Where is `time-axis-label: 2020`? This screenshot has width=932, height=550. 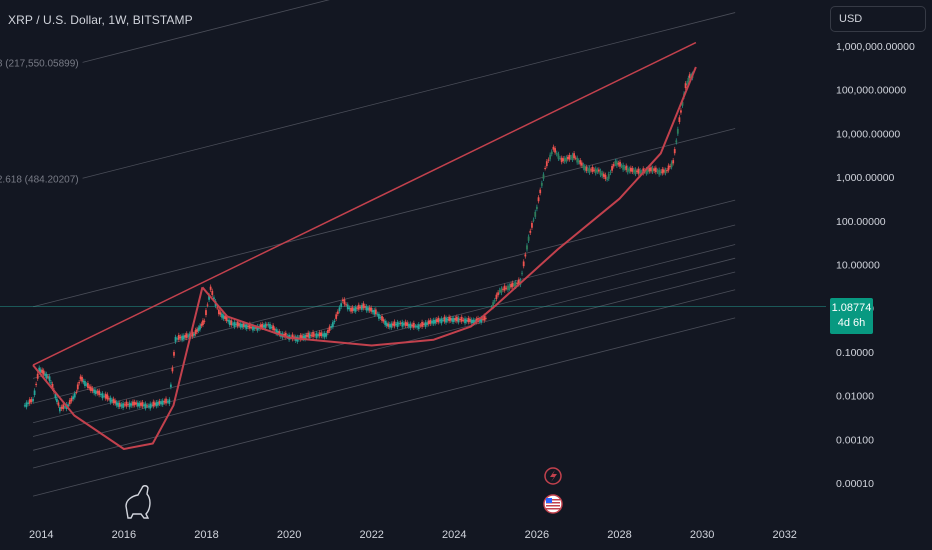
time-axis-label: 2020 is located at coordinates (289, 535).